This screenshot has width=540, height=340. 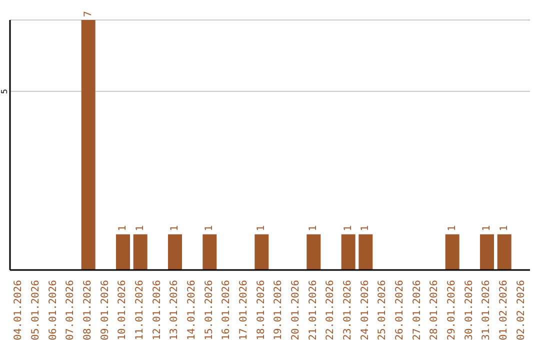 What do you see at coordinates (521, 310) in the screenshot?
I see `x-tick-label: 02.02.2026` at bounding box center [521, 310].